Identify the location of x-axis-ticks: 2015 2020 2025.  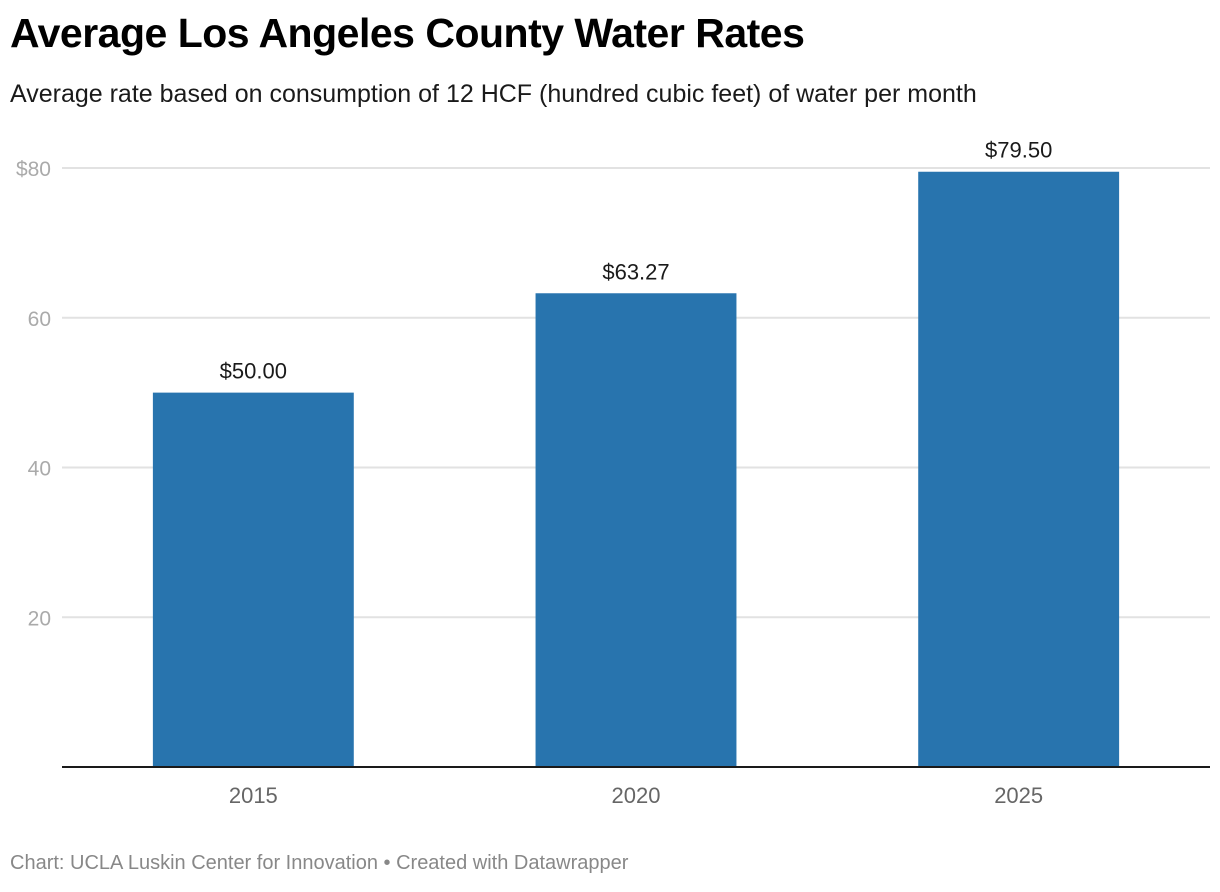
(636, 795).